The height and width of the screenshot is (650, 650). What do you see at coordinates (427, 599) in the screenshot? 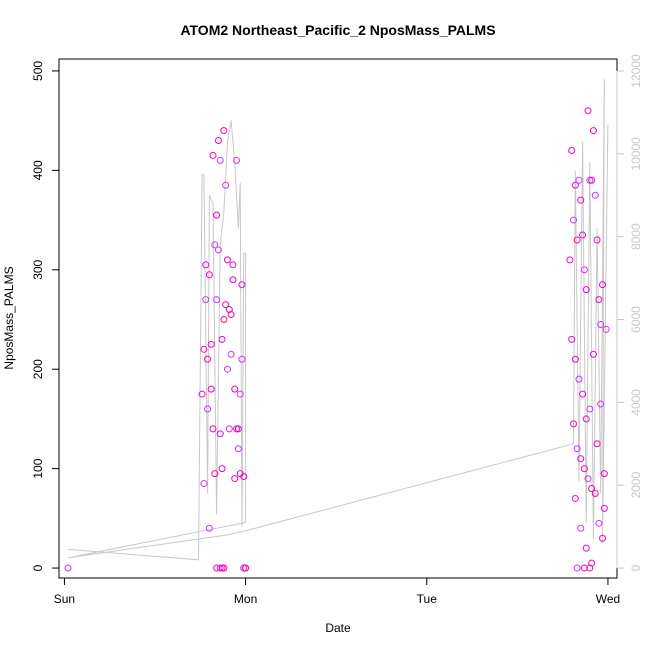
I see `x-tick-label: Tue` at bounding box center [427, 599].